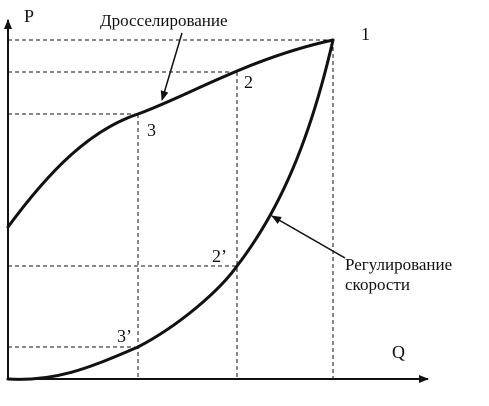 This screenshot has width=489, height=406. What do you see at coordinates (164, 20) in the screenshot?
I see `throttling-label: Дросселирование` at bounding box center [164, 20].